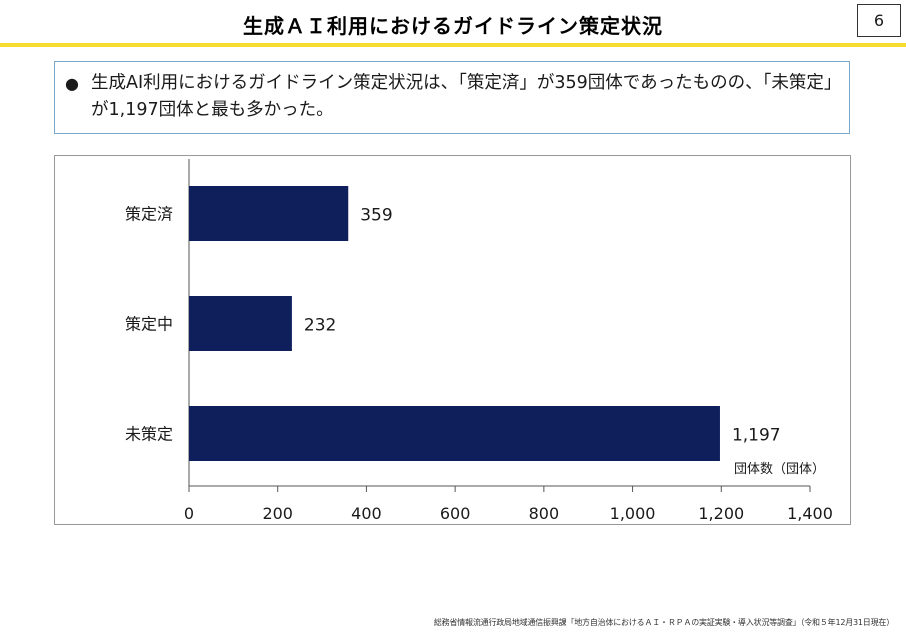  What do you see at coordinates (320, 326) in the screenshot?
I see `data-label: 232` at bounding box center [320, 326].